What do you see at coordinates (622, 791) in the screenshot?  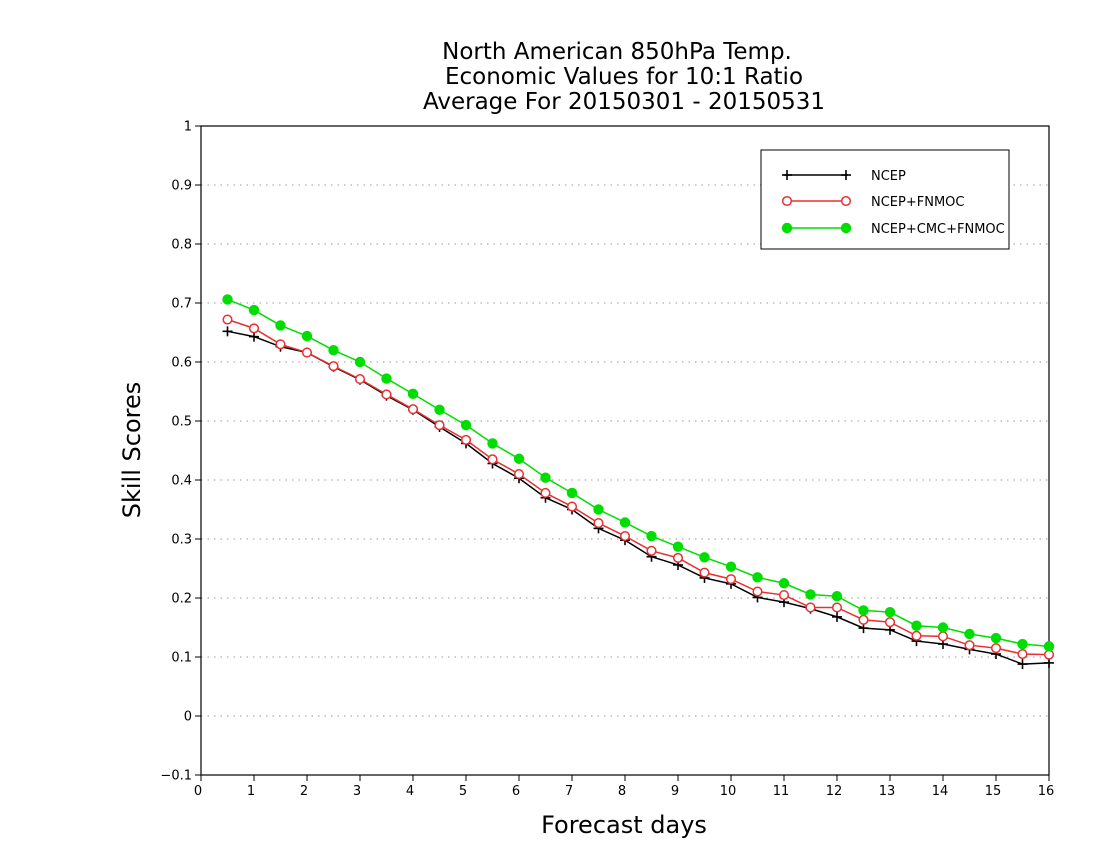 I see `x-tick-label: 8` at bounding box center [622, 791].